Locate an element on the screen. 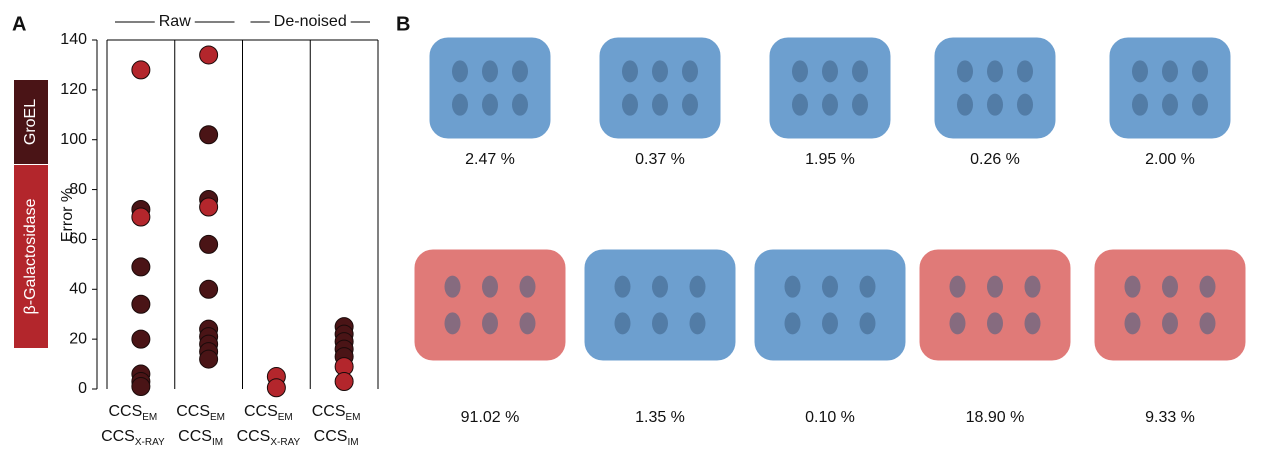 This screenshot has height=458, width=1267. y-tick-label: 140 is located at coordinates (73, 39).